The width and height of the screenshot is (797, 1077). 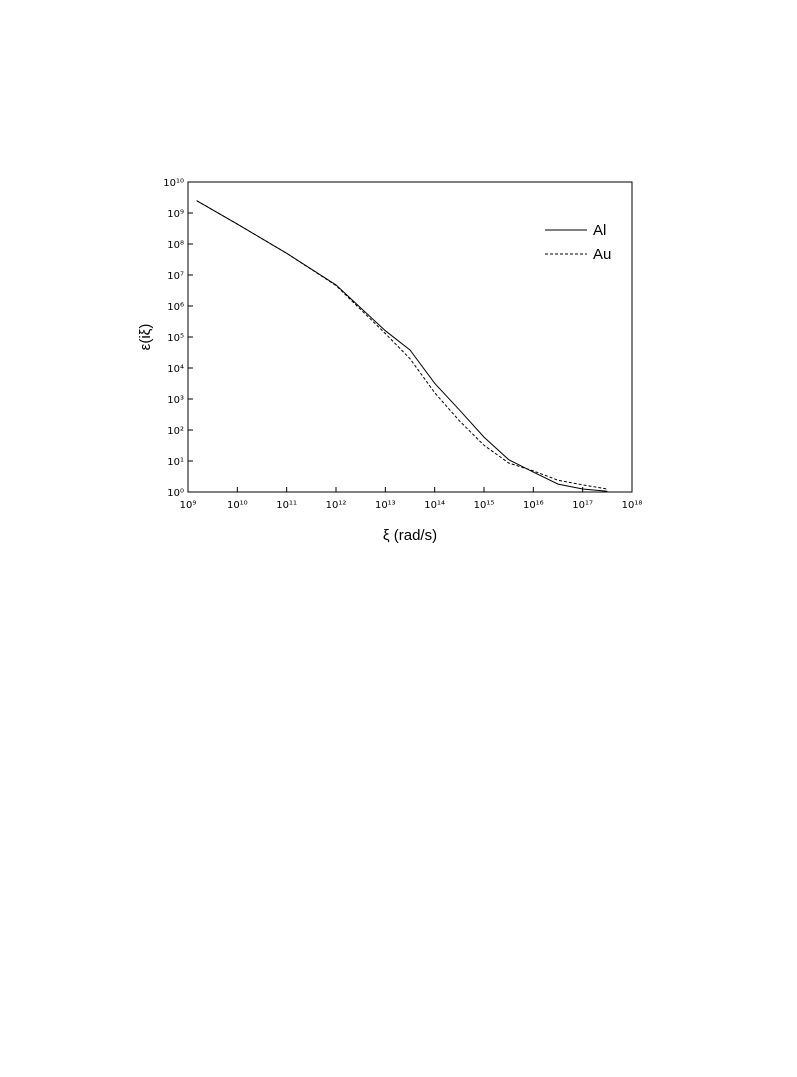 What do you see at coordinates (175, 369) in the screenshot?
I see `y-tick-label: 10⁴` at bounding box center [175, 369].